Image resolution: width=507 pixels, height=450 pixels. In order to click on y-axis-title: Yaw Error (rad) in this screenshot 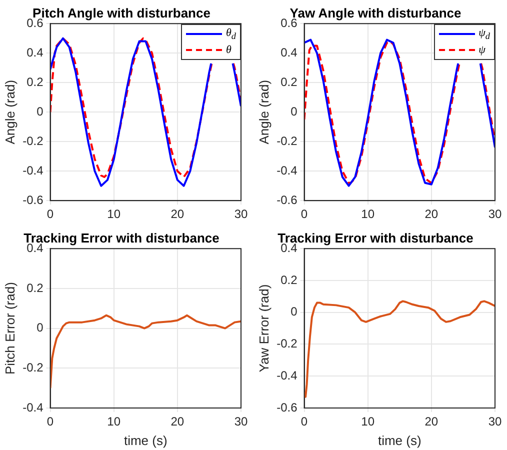, I will do `click(264, 328)`.